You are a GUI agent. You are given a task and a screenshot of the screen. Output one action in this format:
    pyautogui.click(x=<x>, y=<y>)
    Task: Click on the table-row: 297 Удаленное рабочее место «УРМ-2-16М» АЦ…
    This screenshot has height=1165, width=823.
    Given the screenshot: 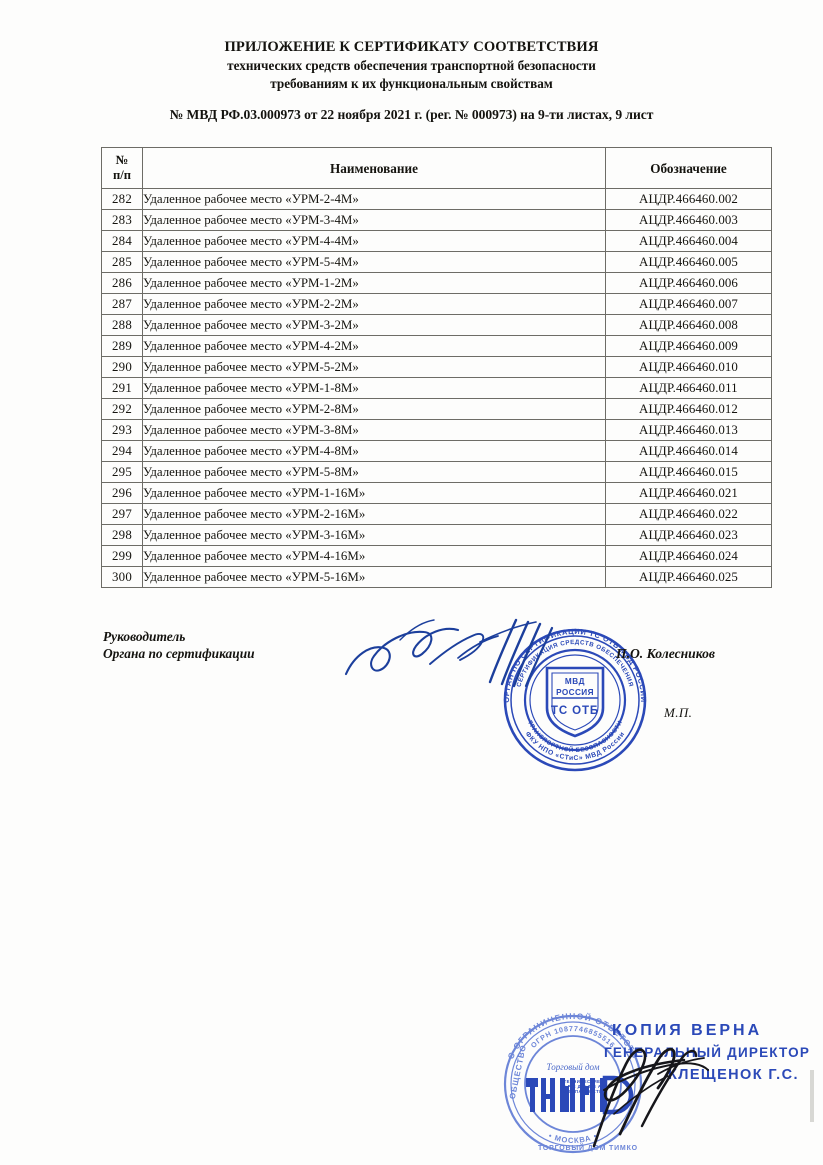 What is the action you would take?
    pyautogui.click(x=436, y=514)
    